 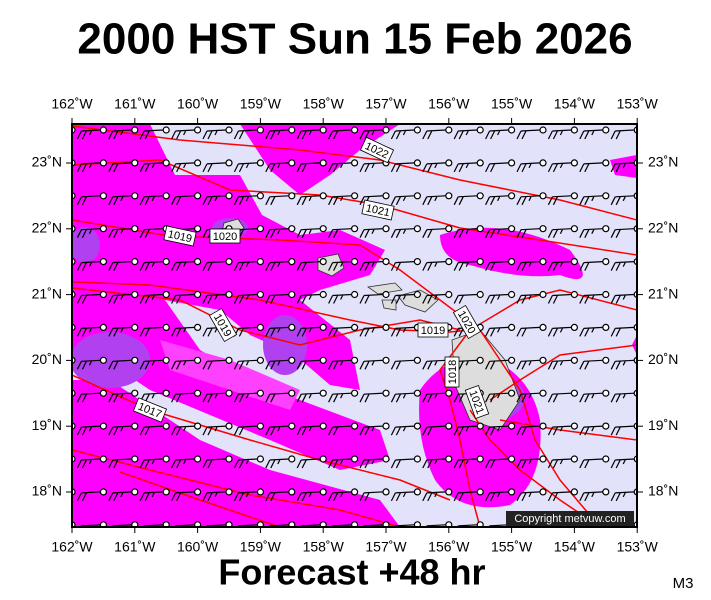 What do you see at coordinates (575, 547) in the screenshot?
I see `lon-label: 154˚W` at bounding box center [575, 547].